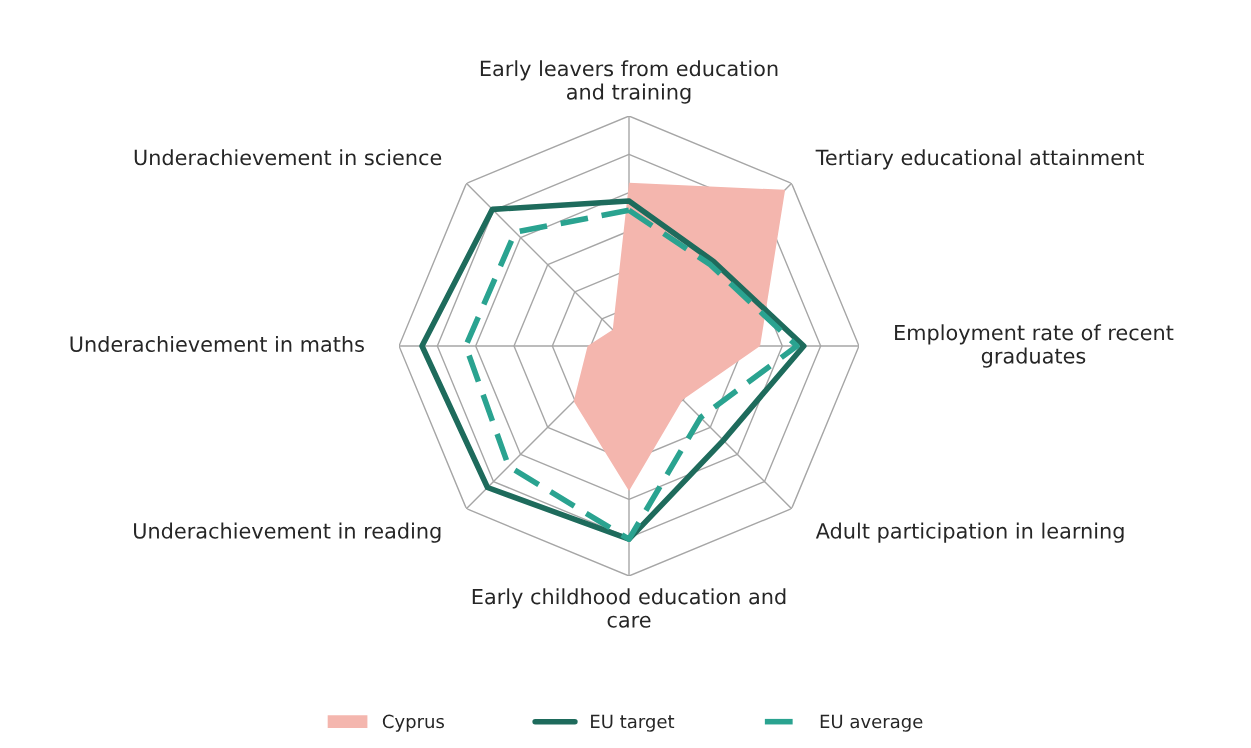 The width and height of the screenshot is (1251, 748). What do you see at coordinates (288, 157) in the screenshot?
I see `spoke-label: Underachievement in science` at bounding box center [288, 157].